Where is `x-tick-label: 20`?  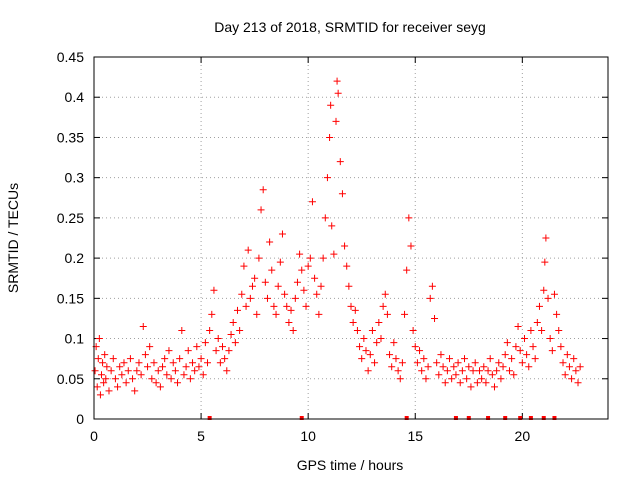 x-tick-label: 20 is located at coordinates (523, 436).